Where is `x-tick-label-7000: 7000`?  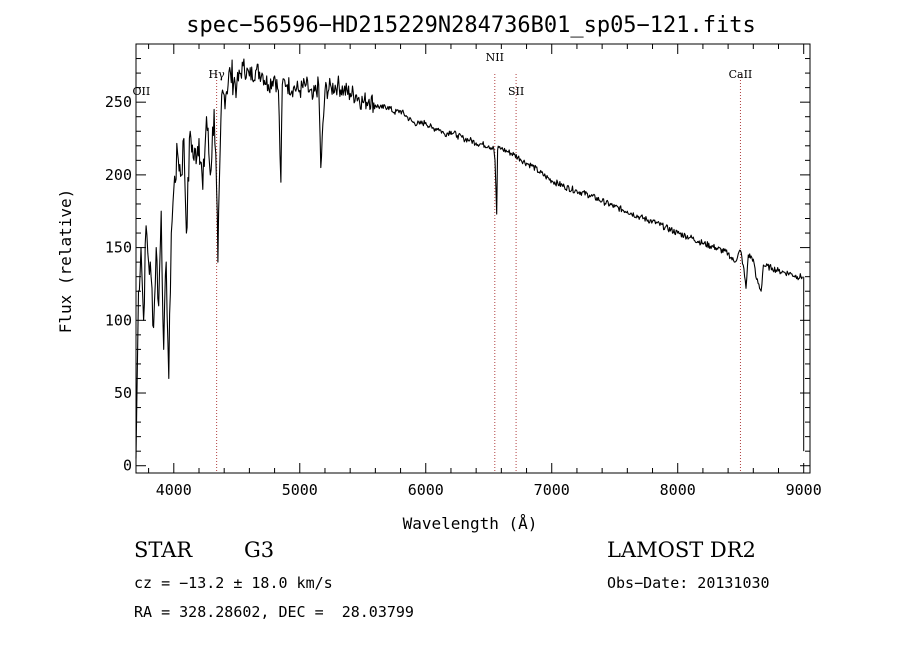
x-tick-label-7000: 7000 is located at coordinates (552, 490).